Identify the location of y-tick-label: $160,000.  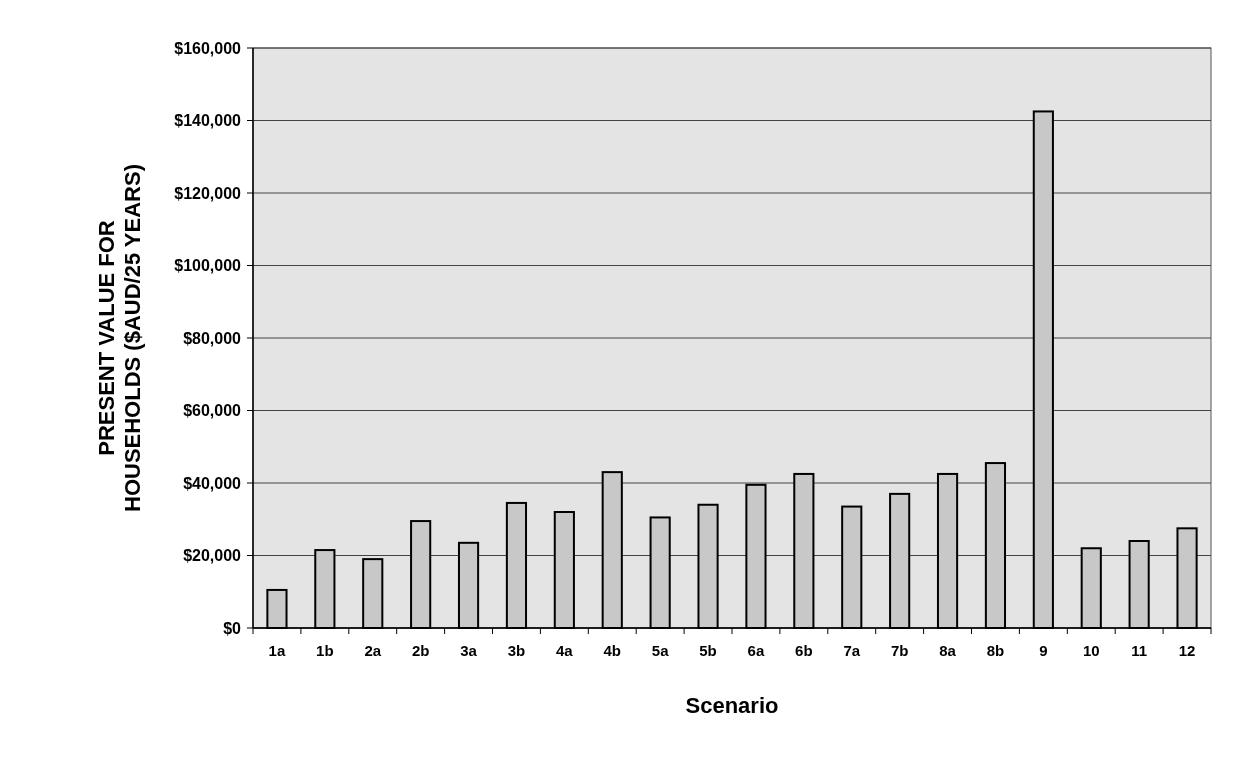
(208, 48).